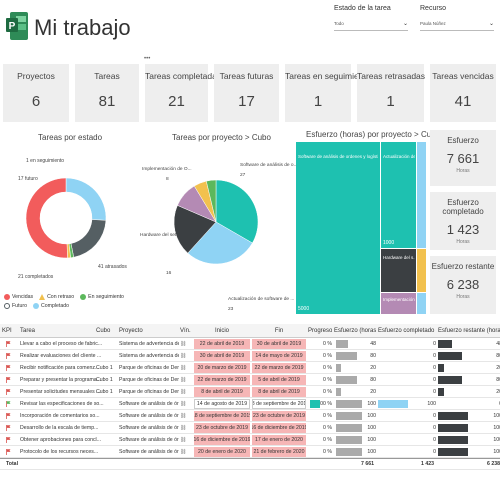 This screenshot has height=500, width=500. Describe the element at coordinates (183, 93) in the screenshot. I see `kpi-card-2: Tareas completadas 21` at that location.